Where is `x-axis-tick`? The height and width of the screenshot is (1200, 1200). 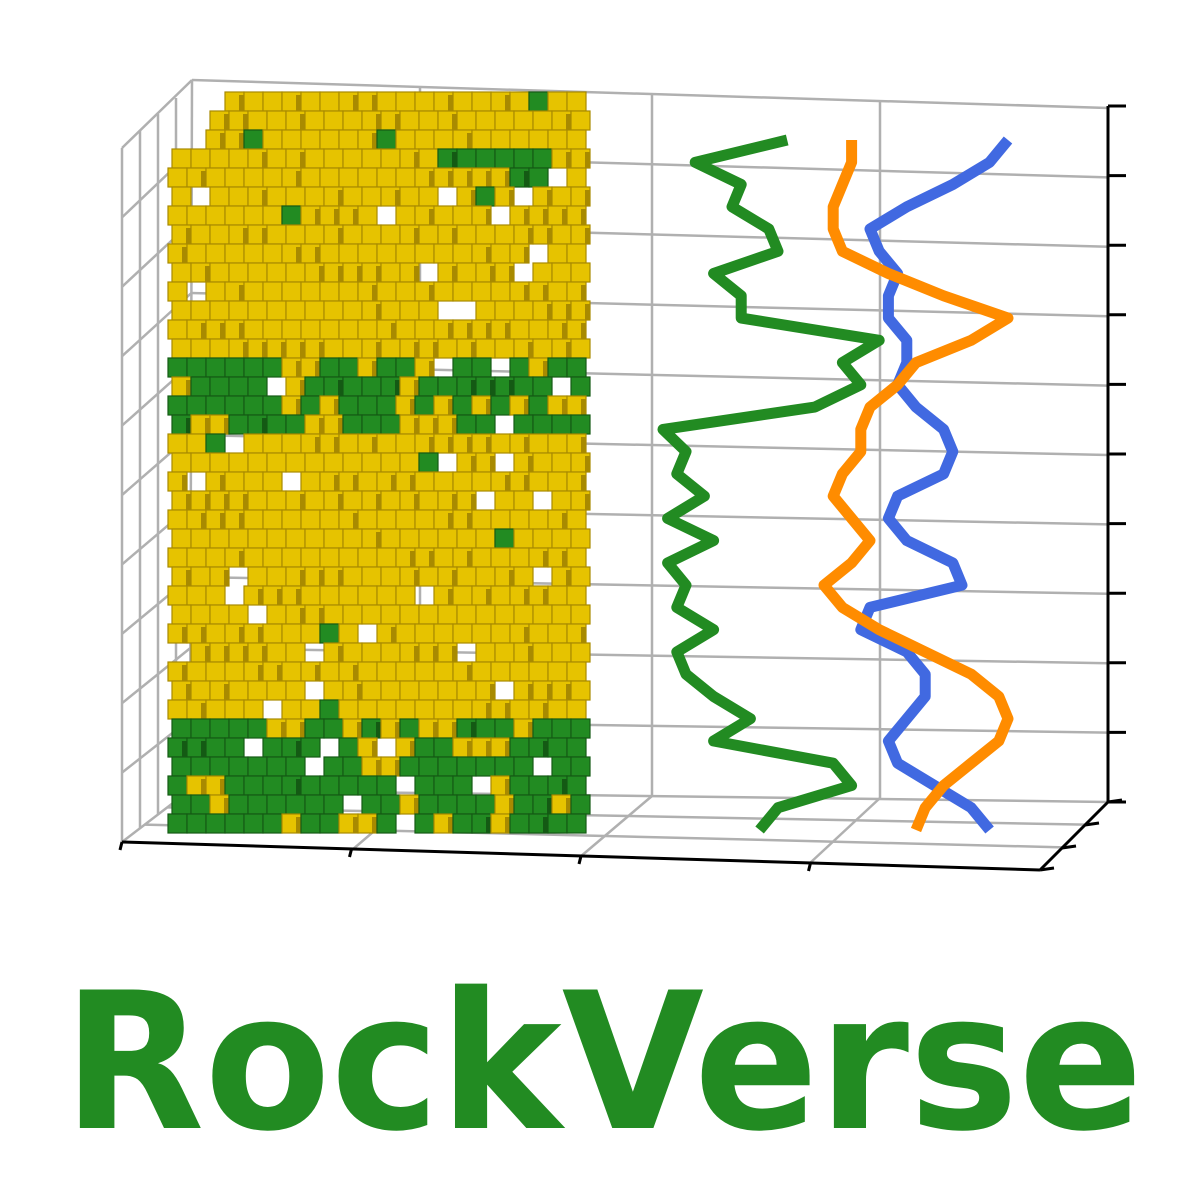 x-axis-tick is located at coordinates (580, 860).